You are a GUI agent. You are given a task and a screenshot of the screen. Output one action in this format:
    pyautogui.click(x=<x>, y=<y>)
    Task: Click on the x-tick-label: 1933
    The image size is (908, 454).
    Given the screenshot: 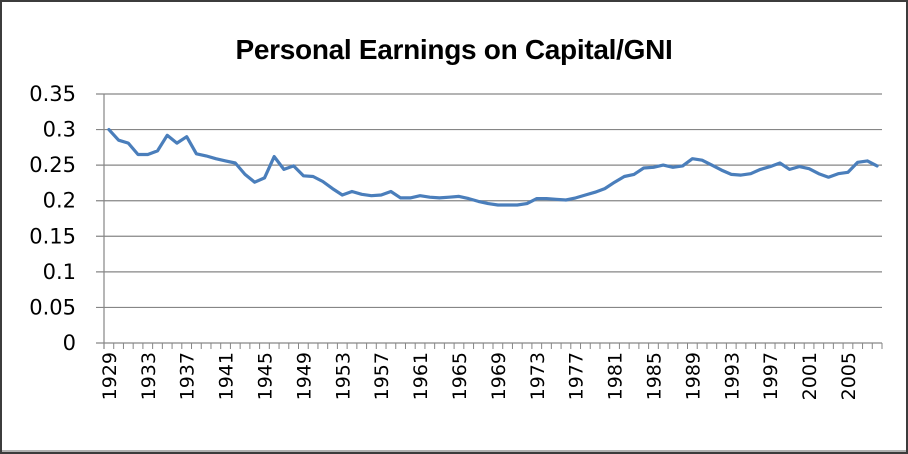 What is the action you would take?
    pyautogui.click(x=149, y=376)
    